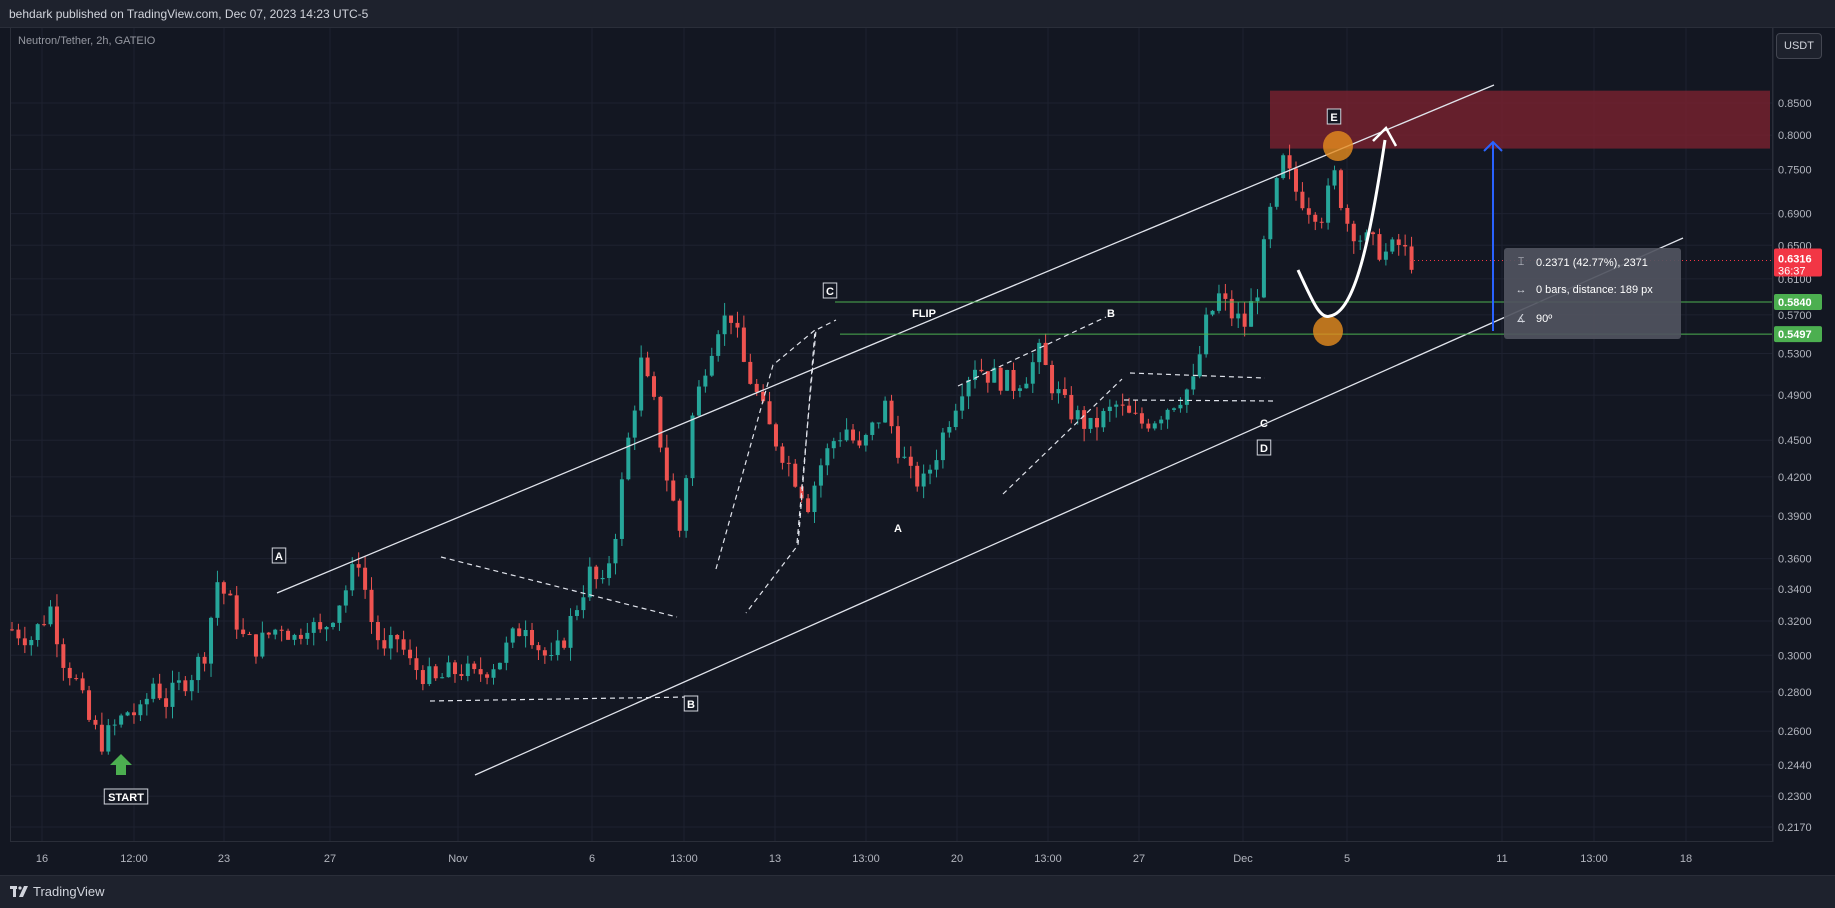 The height and width of the screenshot is (908, 1835). I want to click on triangle-upper-dashed, so click(559, 587).